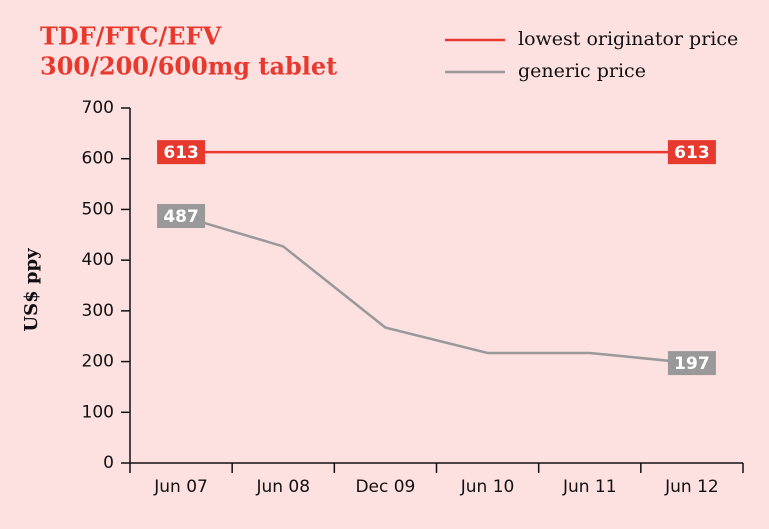  What do you see at coordinates (98, 260) in the screenshot?
I see `y-tick-label: 400` at bounding box center [98, 260].